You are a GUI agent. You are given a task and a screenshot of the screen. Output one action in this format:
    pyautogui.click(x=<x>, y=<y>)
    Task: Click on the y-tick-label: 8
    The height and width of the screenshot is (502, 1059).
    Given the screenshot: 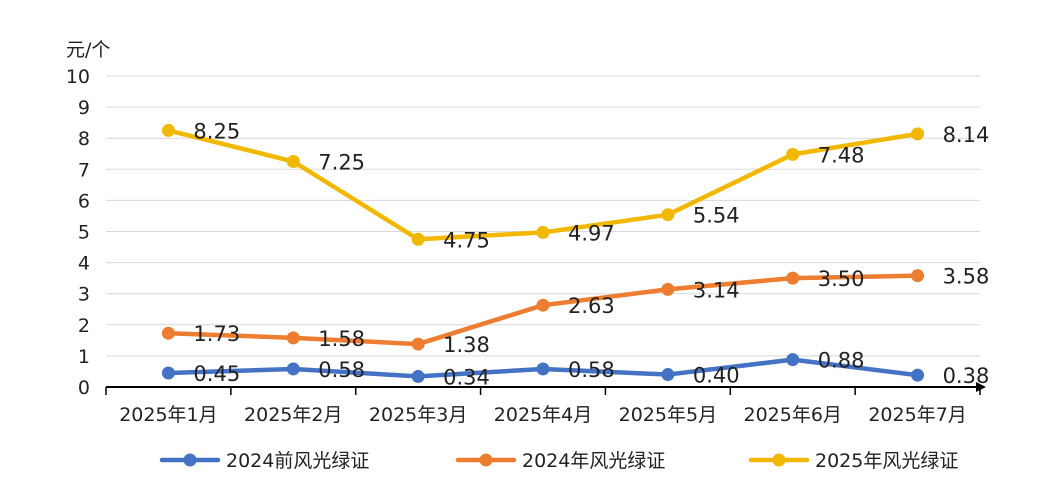 What is the action you would take?
    pyautogui.click(x=84, y=139)
    